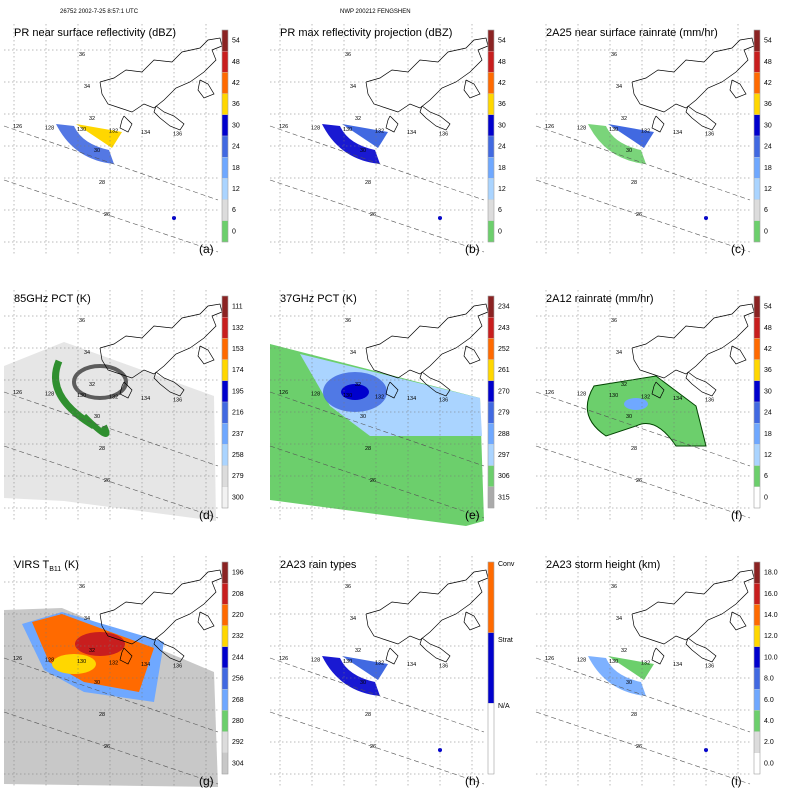  Describe the element at coordinates (706, 750) in the screenshot. I see `rain-cell` at that location.